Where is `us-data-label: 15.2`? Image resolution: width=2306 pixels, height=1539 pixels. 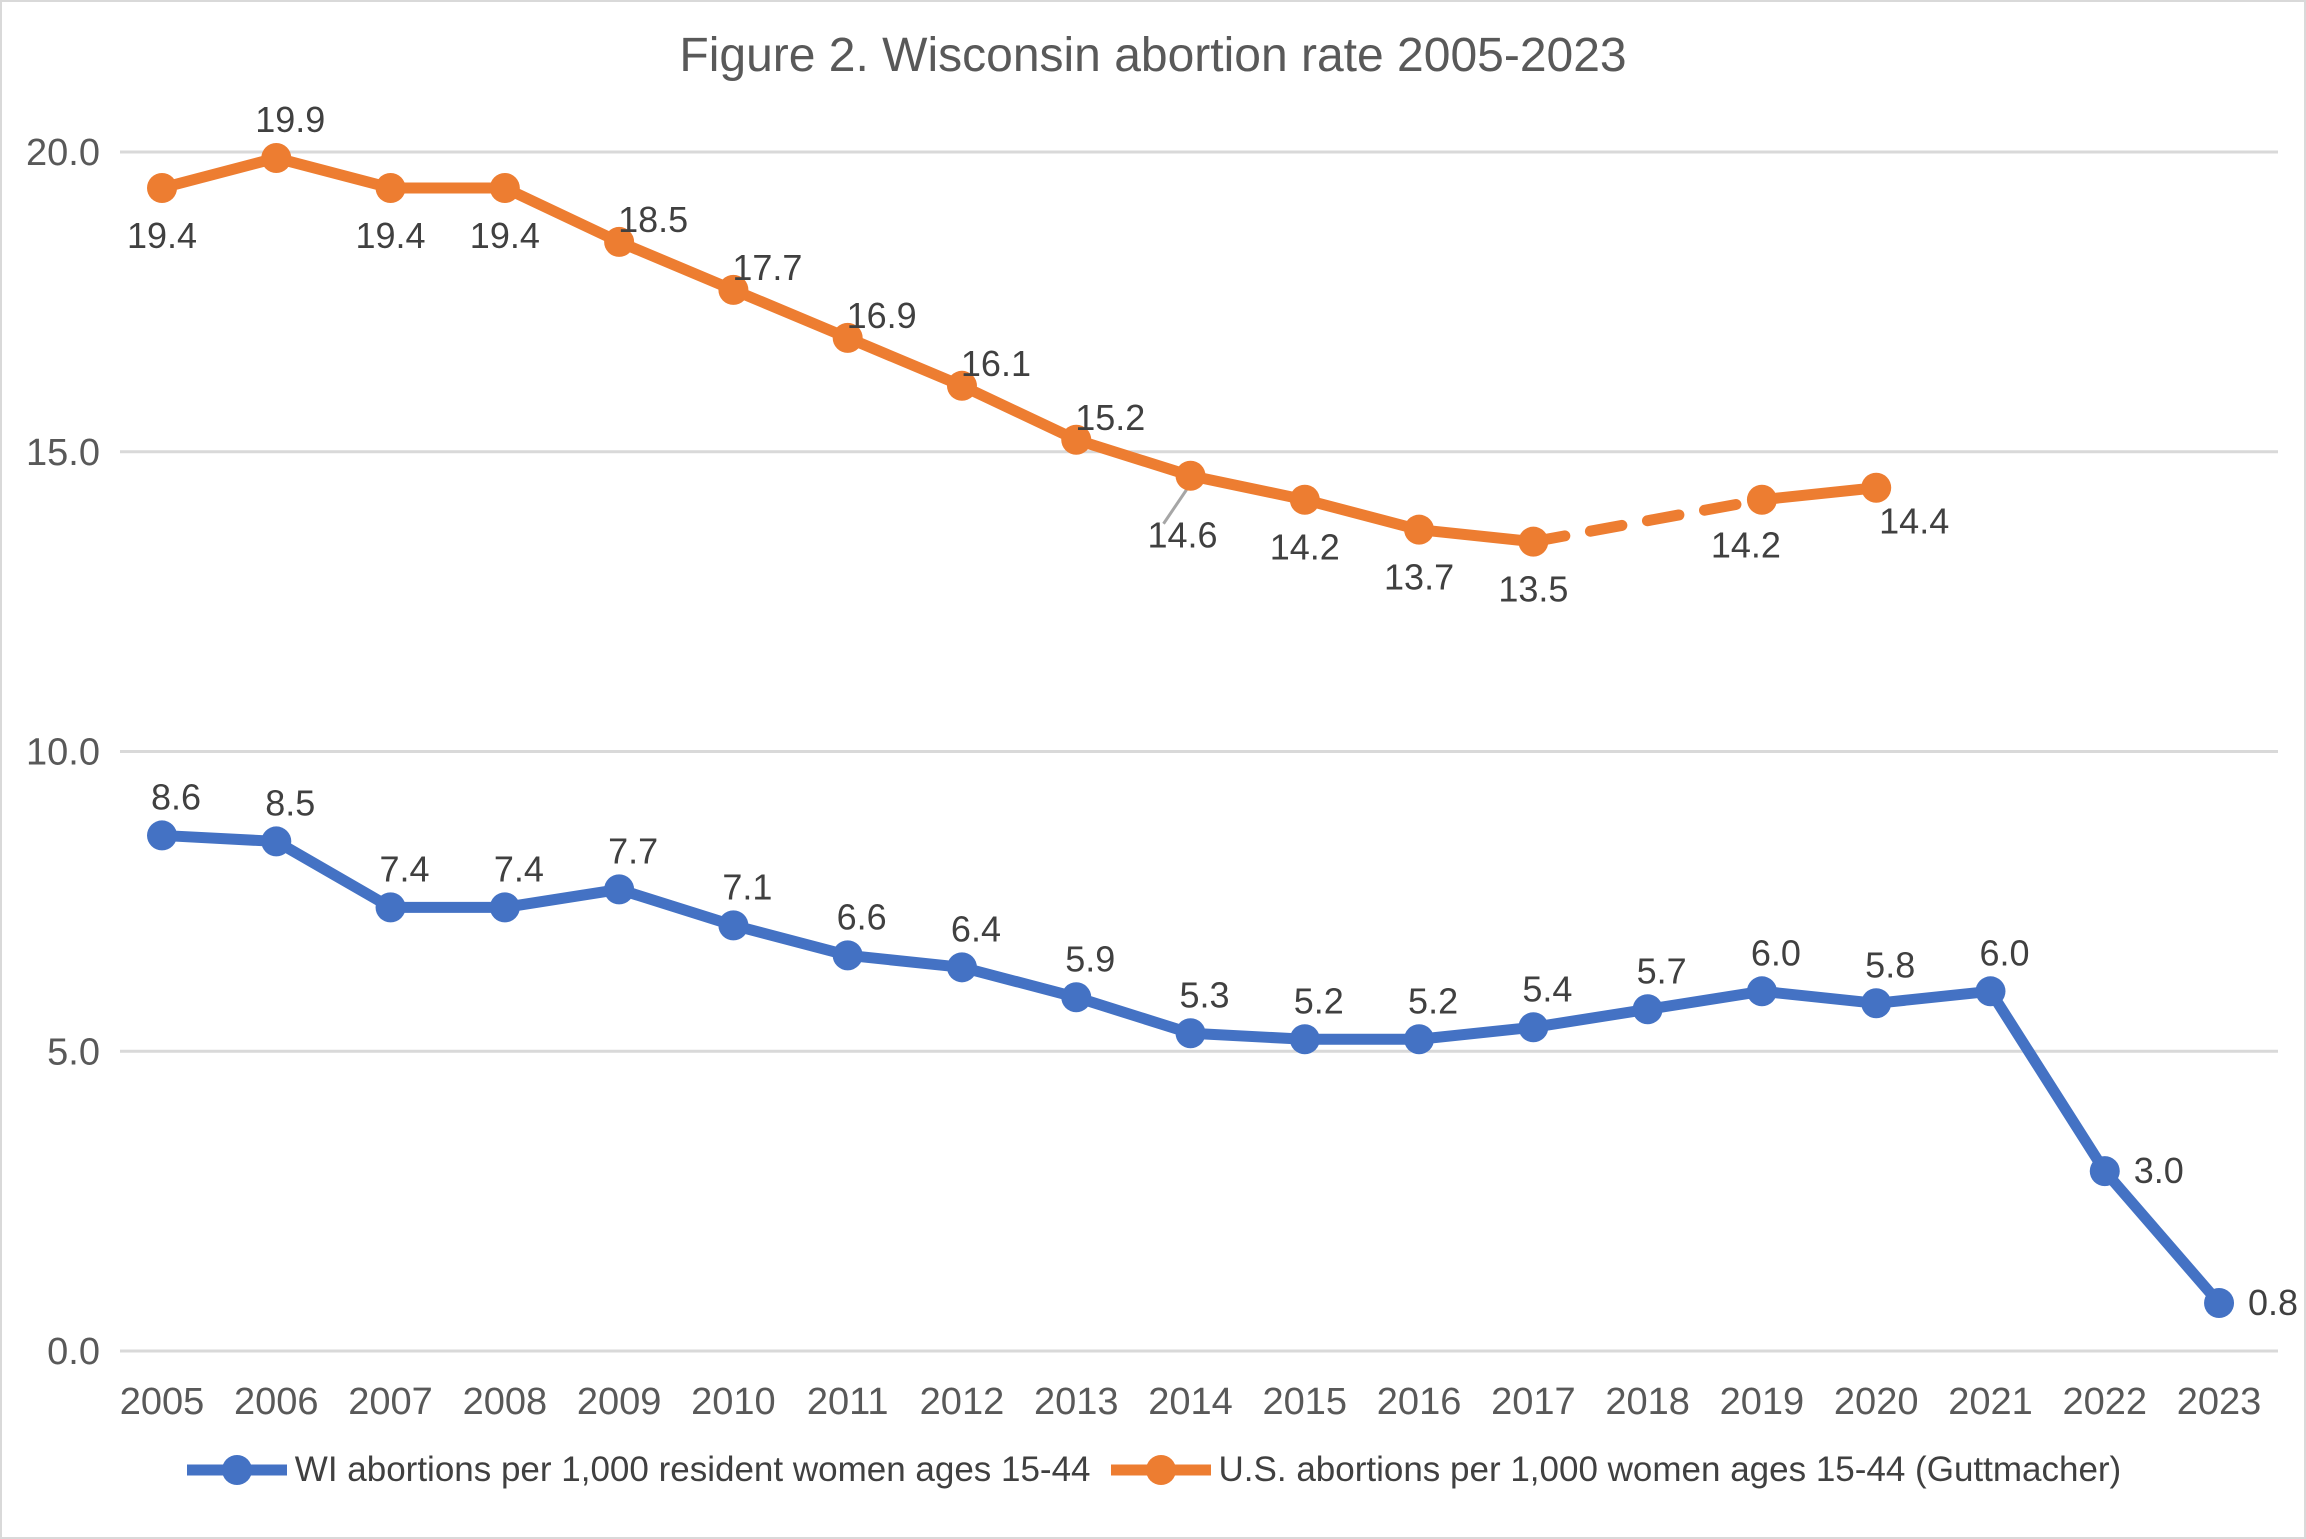 us-data-label: 15.2 is located at coordinates (1110, 417).